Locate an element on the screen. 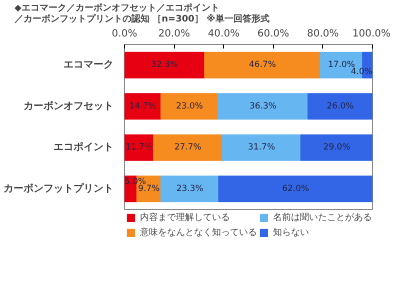 This screenshot has height=300, width=400. x-tick-label: 60.0% is located at coordinates (273, 34).